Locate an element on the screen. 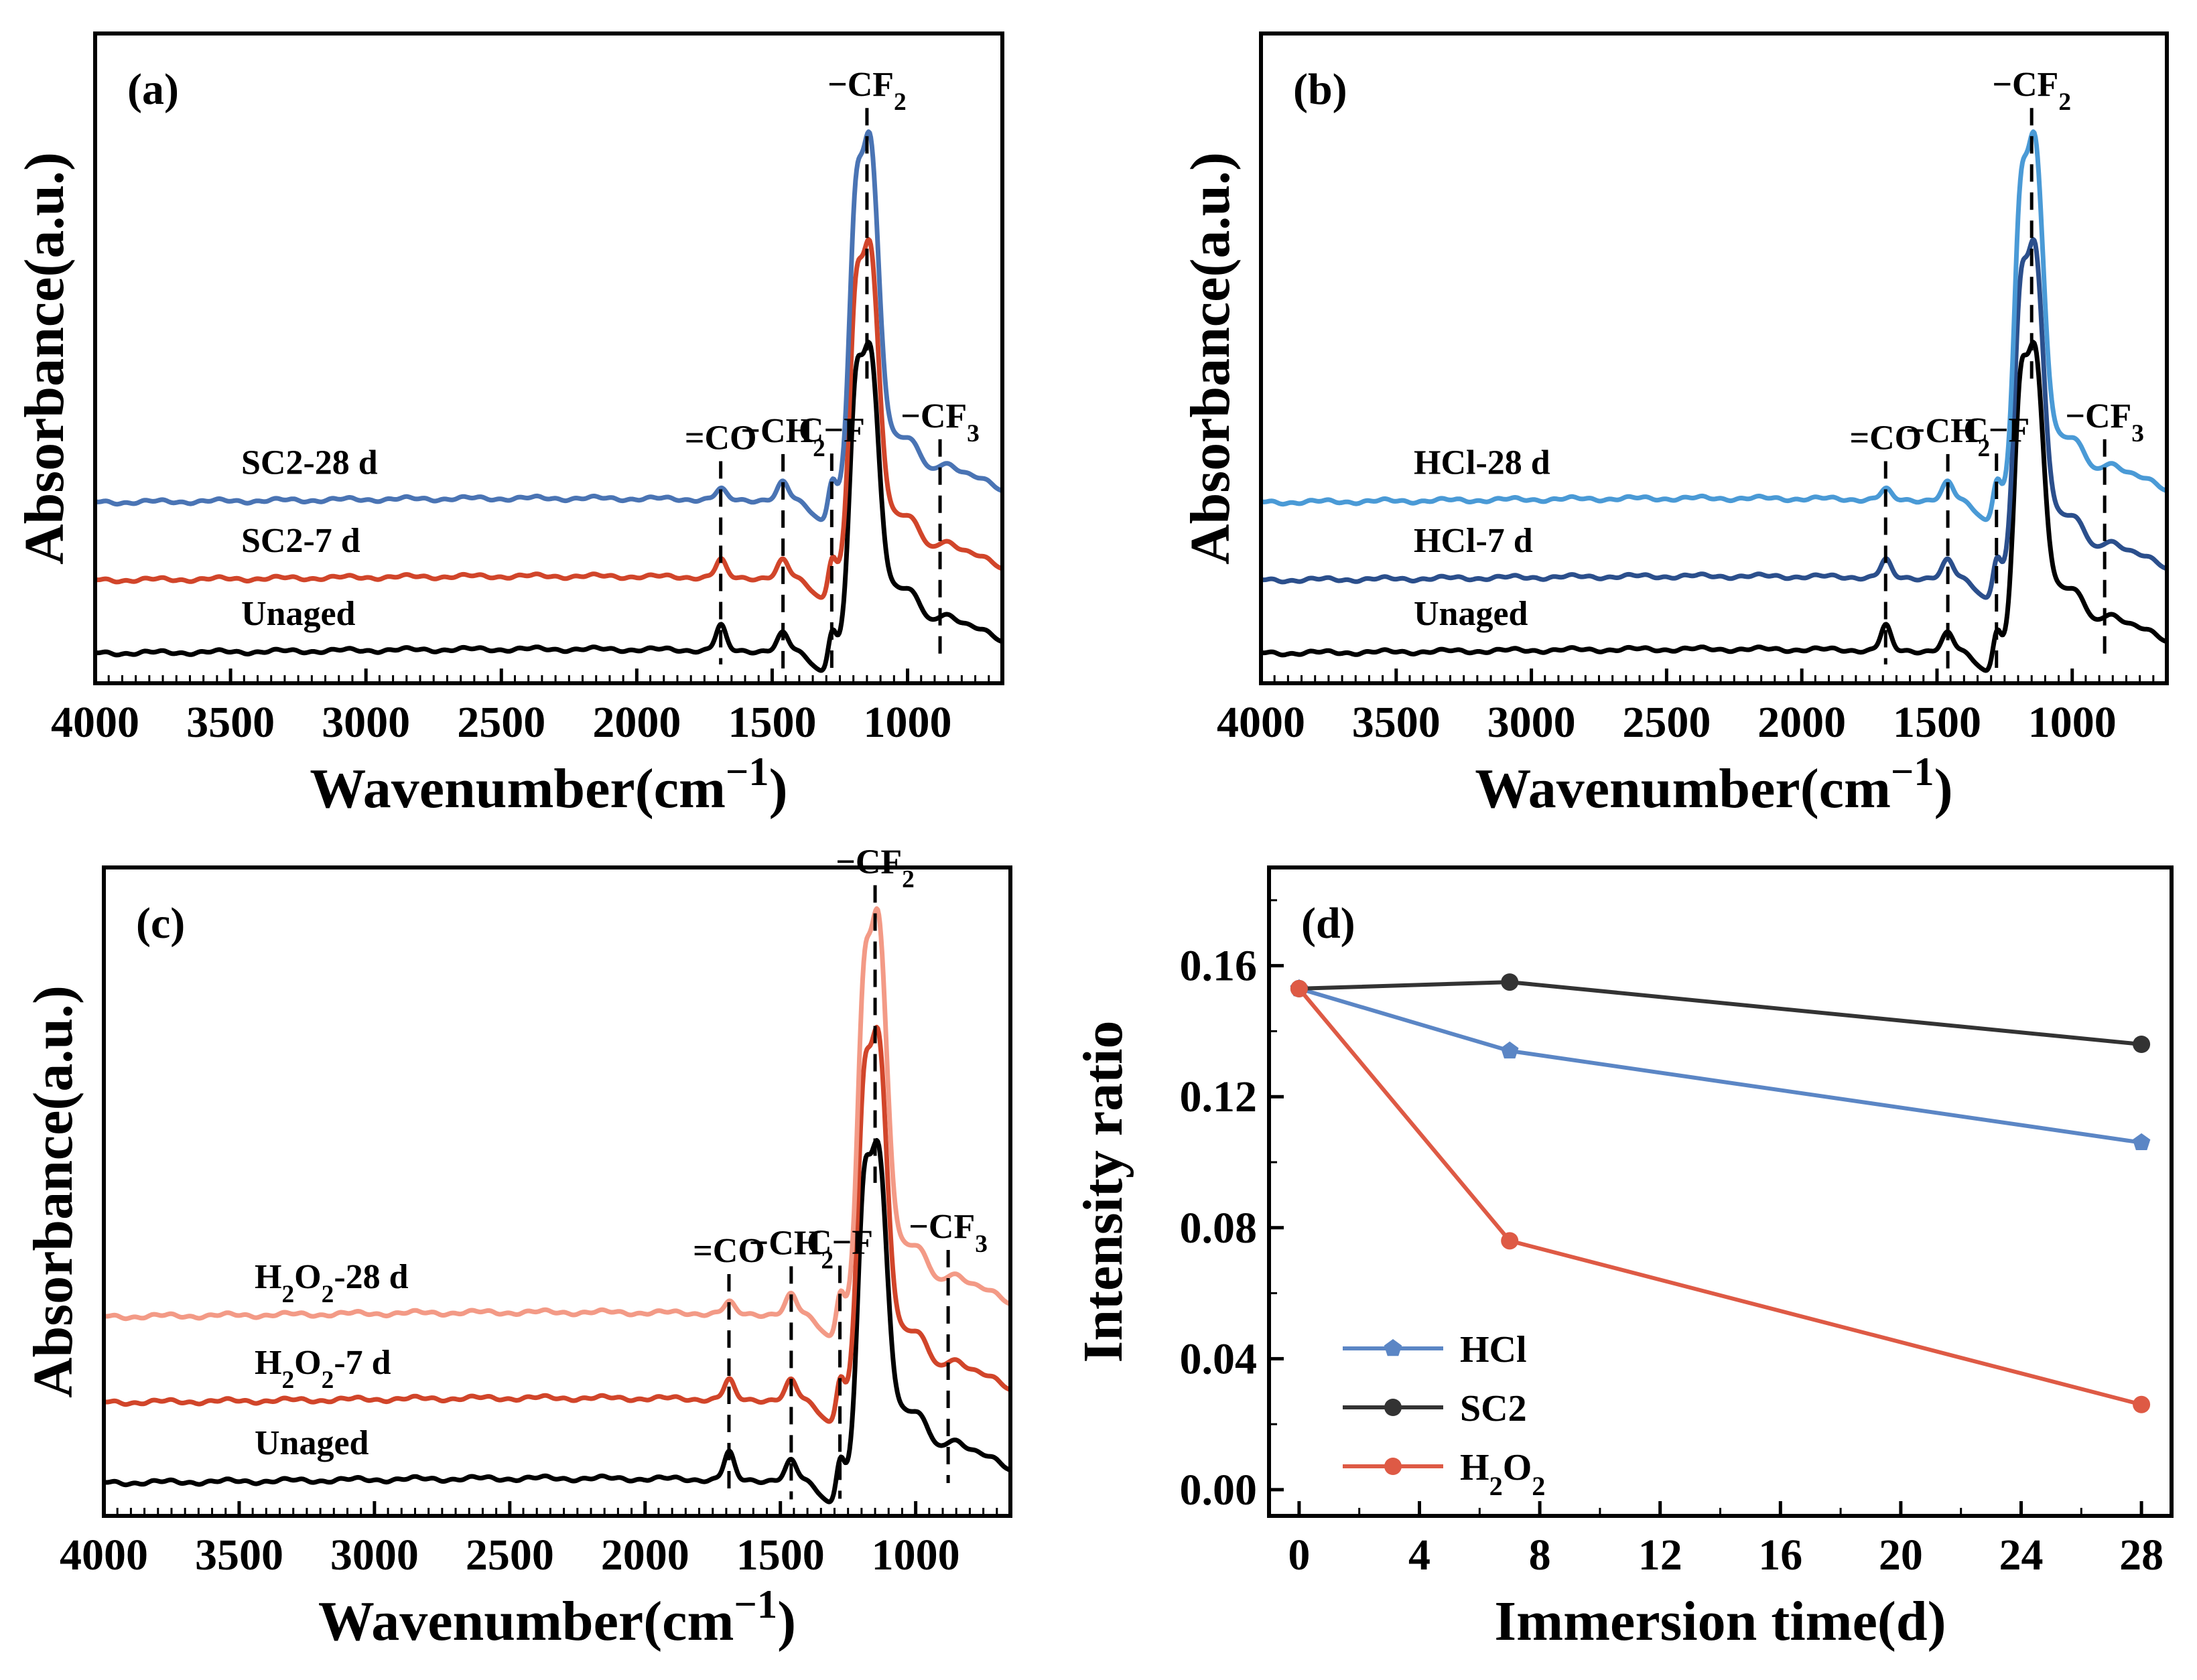  x-tick-label: 28 is located at coordinates (2141, 1556).